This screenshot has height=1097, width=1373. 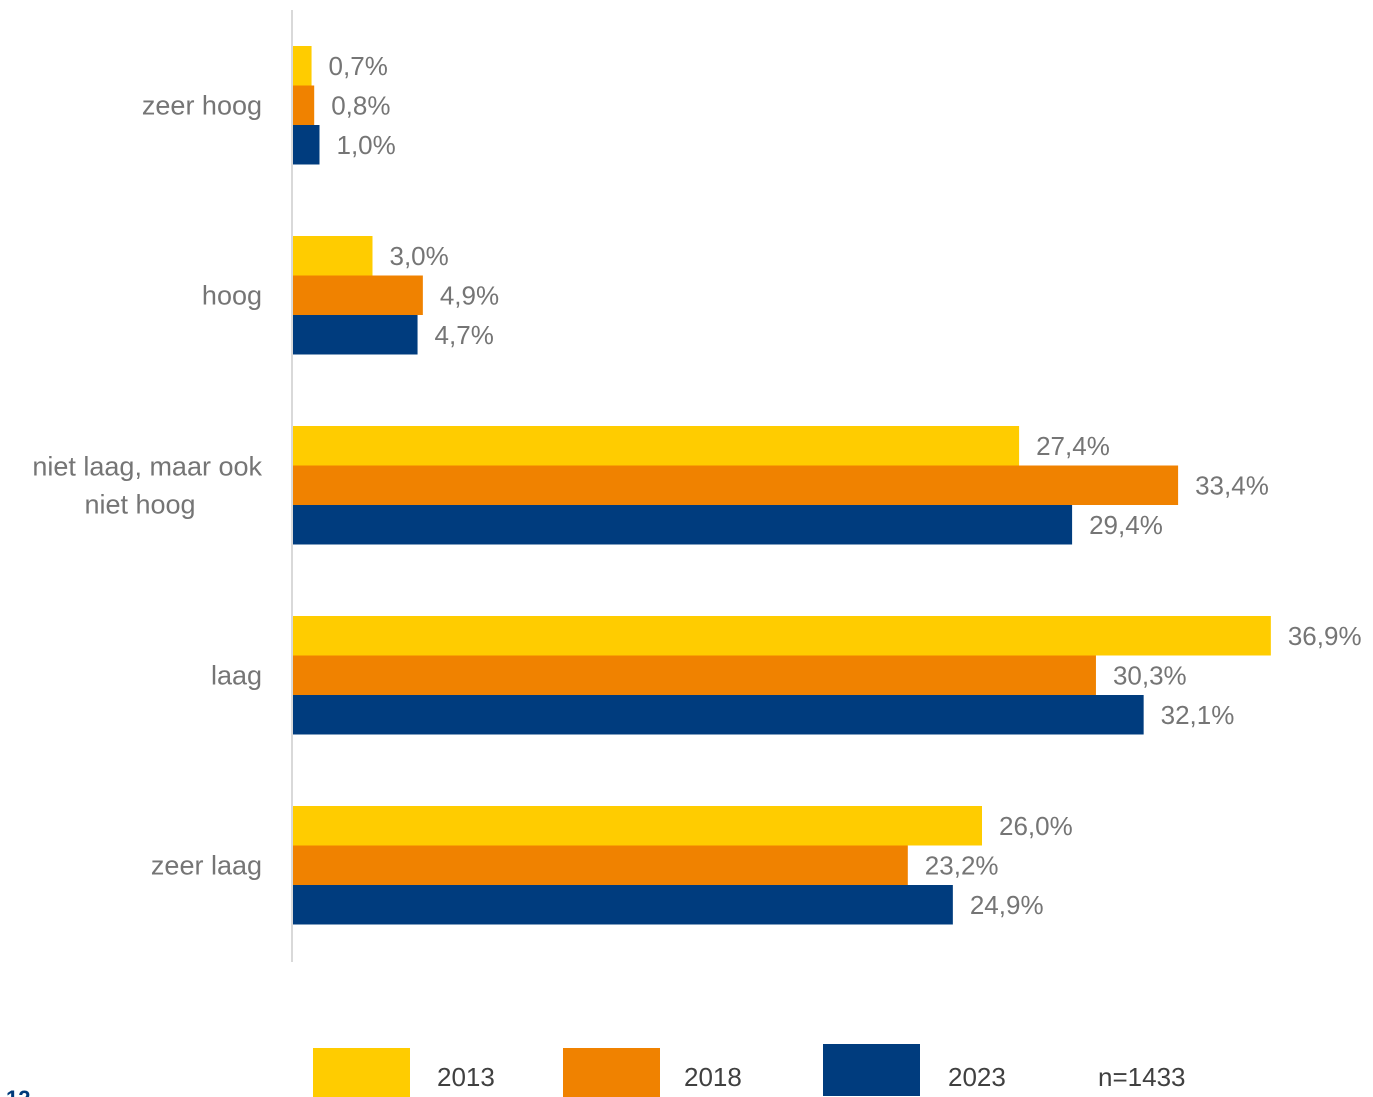 What do you see at coordinates (236, 675) in the screenshot?
I see `category-label-4: laag` at bounding box center [236, 675].